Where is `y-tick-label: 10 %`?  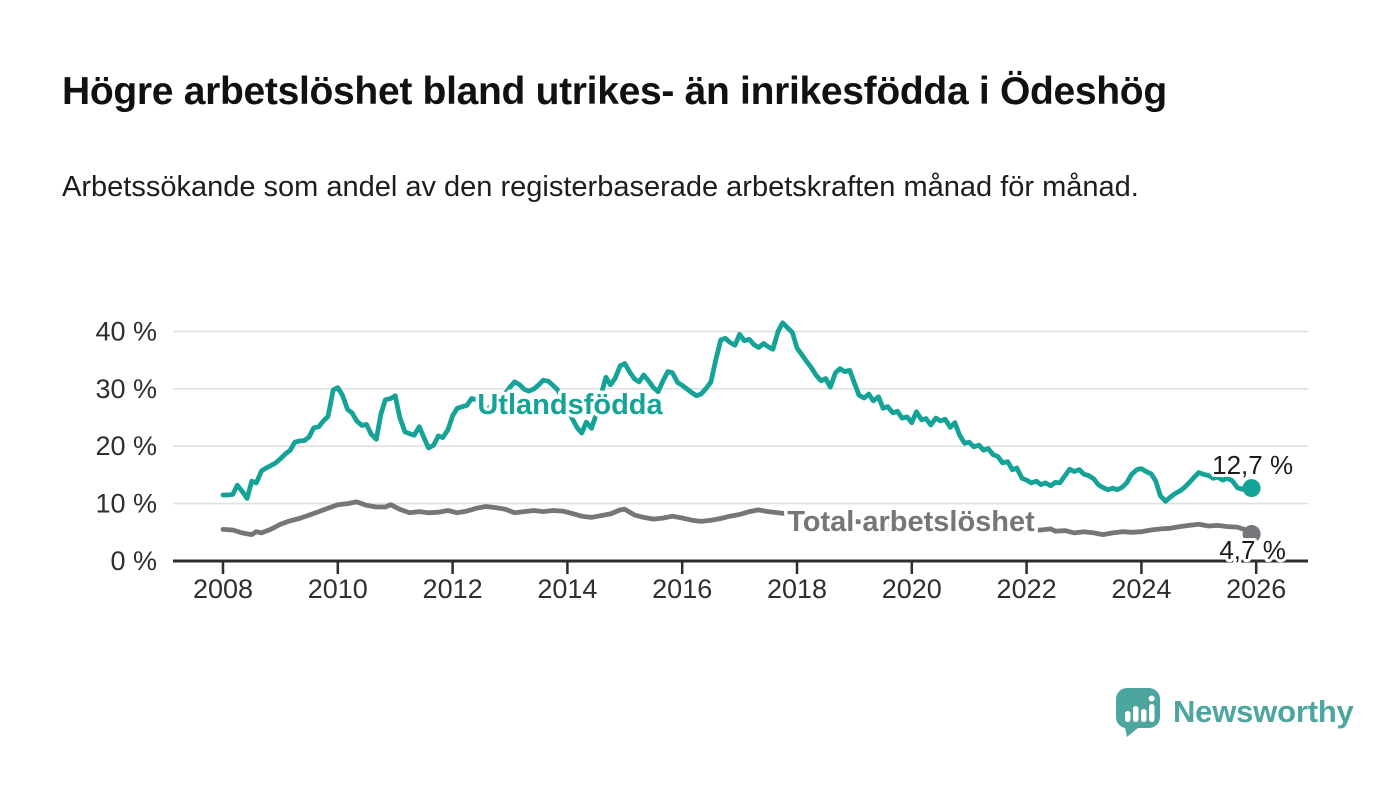
y-tick-label: 10 % is located at coordinates (126, 504).